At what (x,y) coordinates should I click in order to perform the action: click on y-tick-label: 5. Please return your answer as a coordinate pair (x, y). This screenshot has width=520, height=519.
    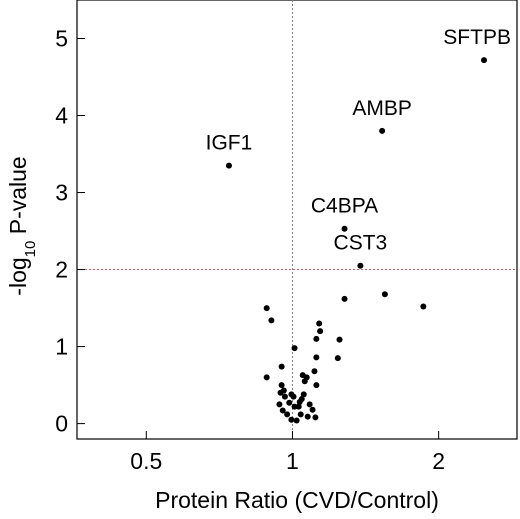
    Looking at the image, I should click on (61, 39).